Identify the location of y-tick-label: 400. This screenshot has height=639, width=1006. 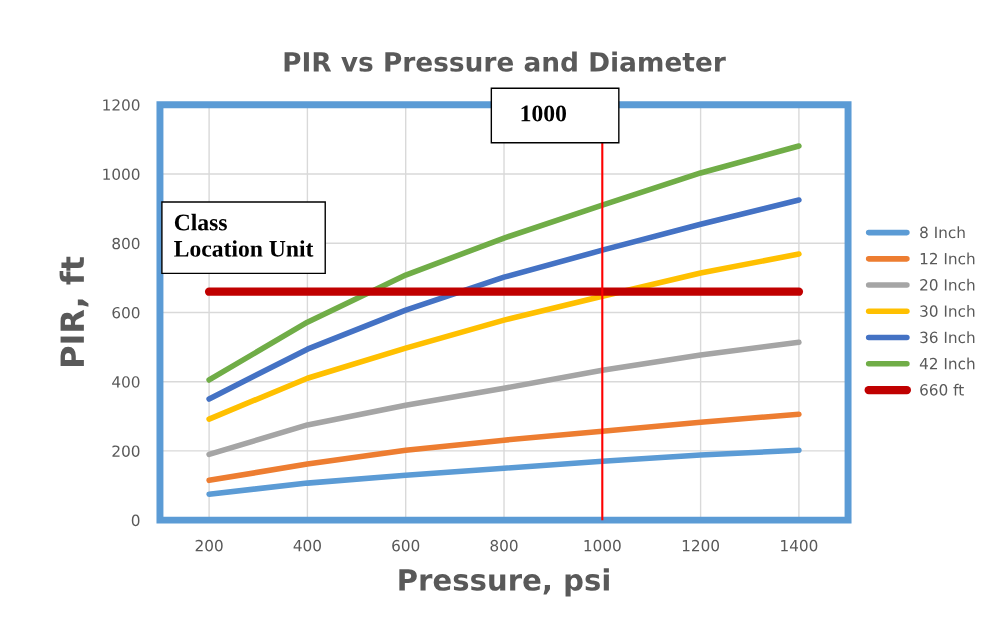
(126, 382).